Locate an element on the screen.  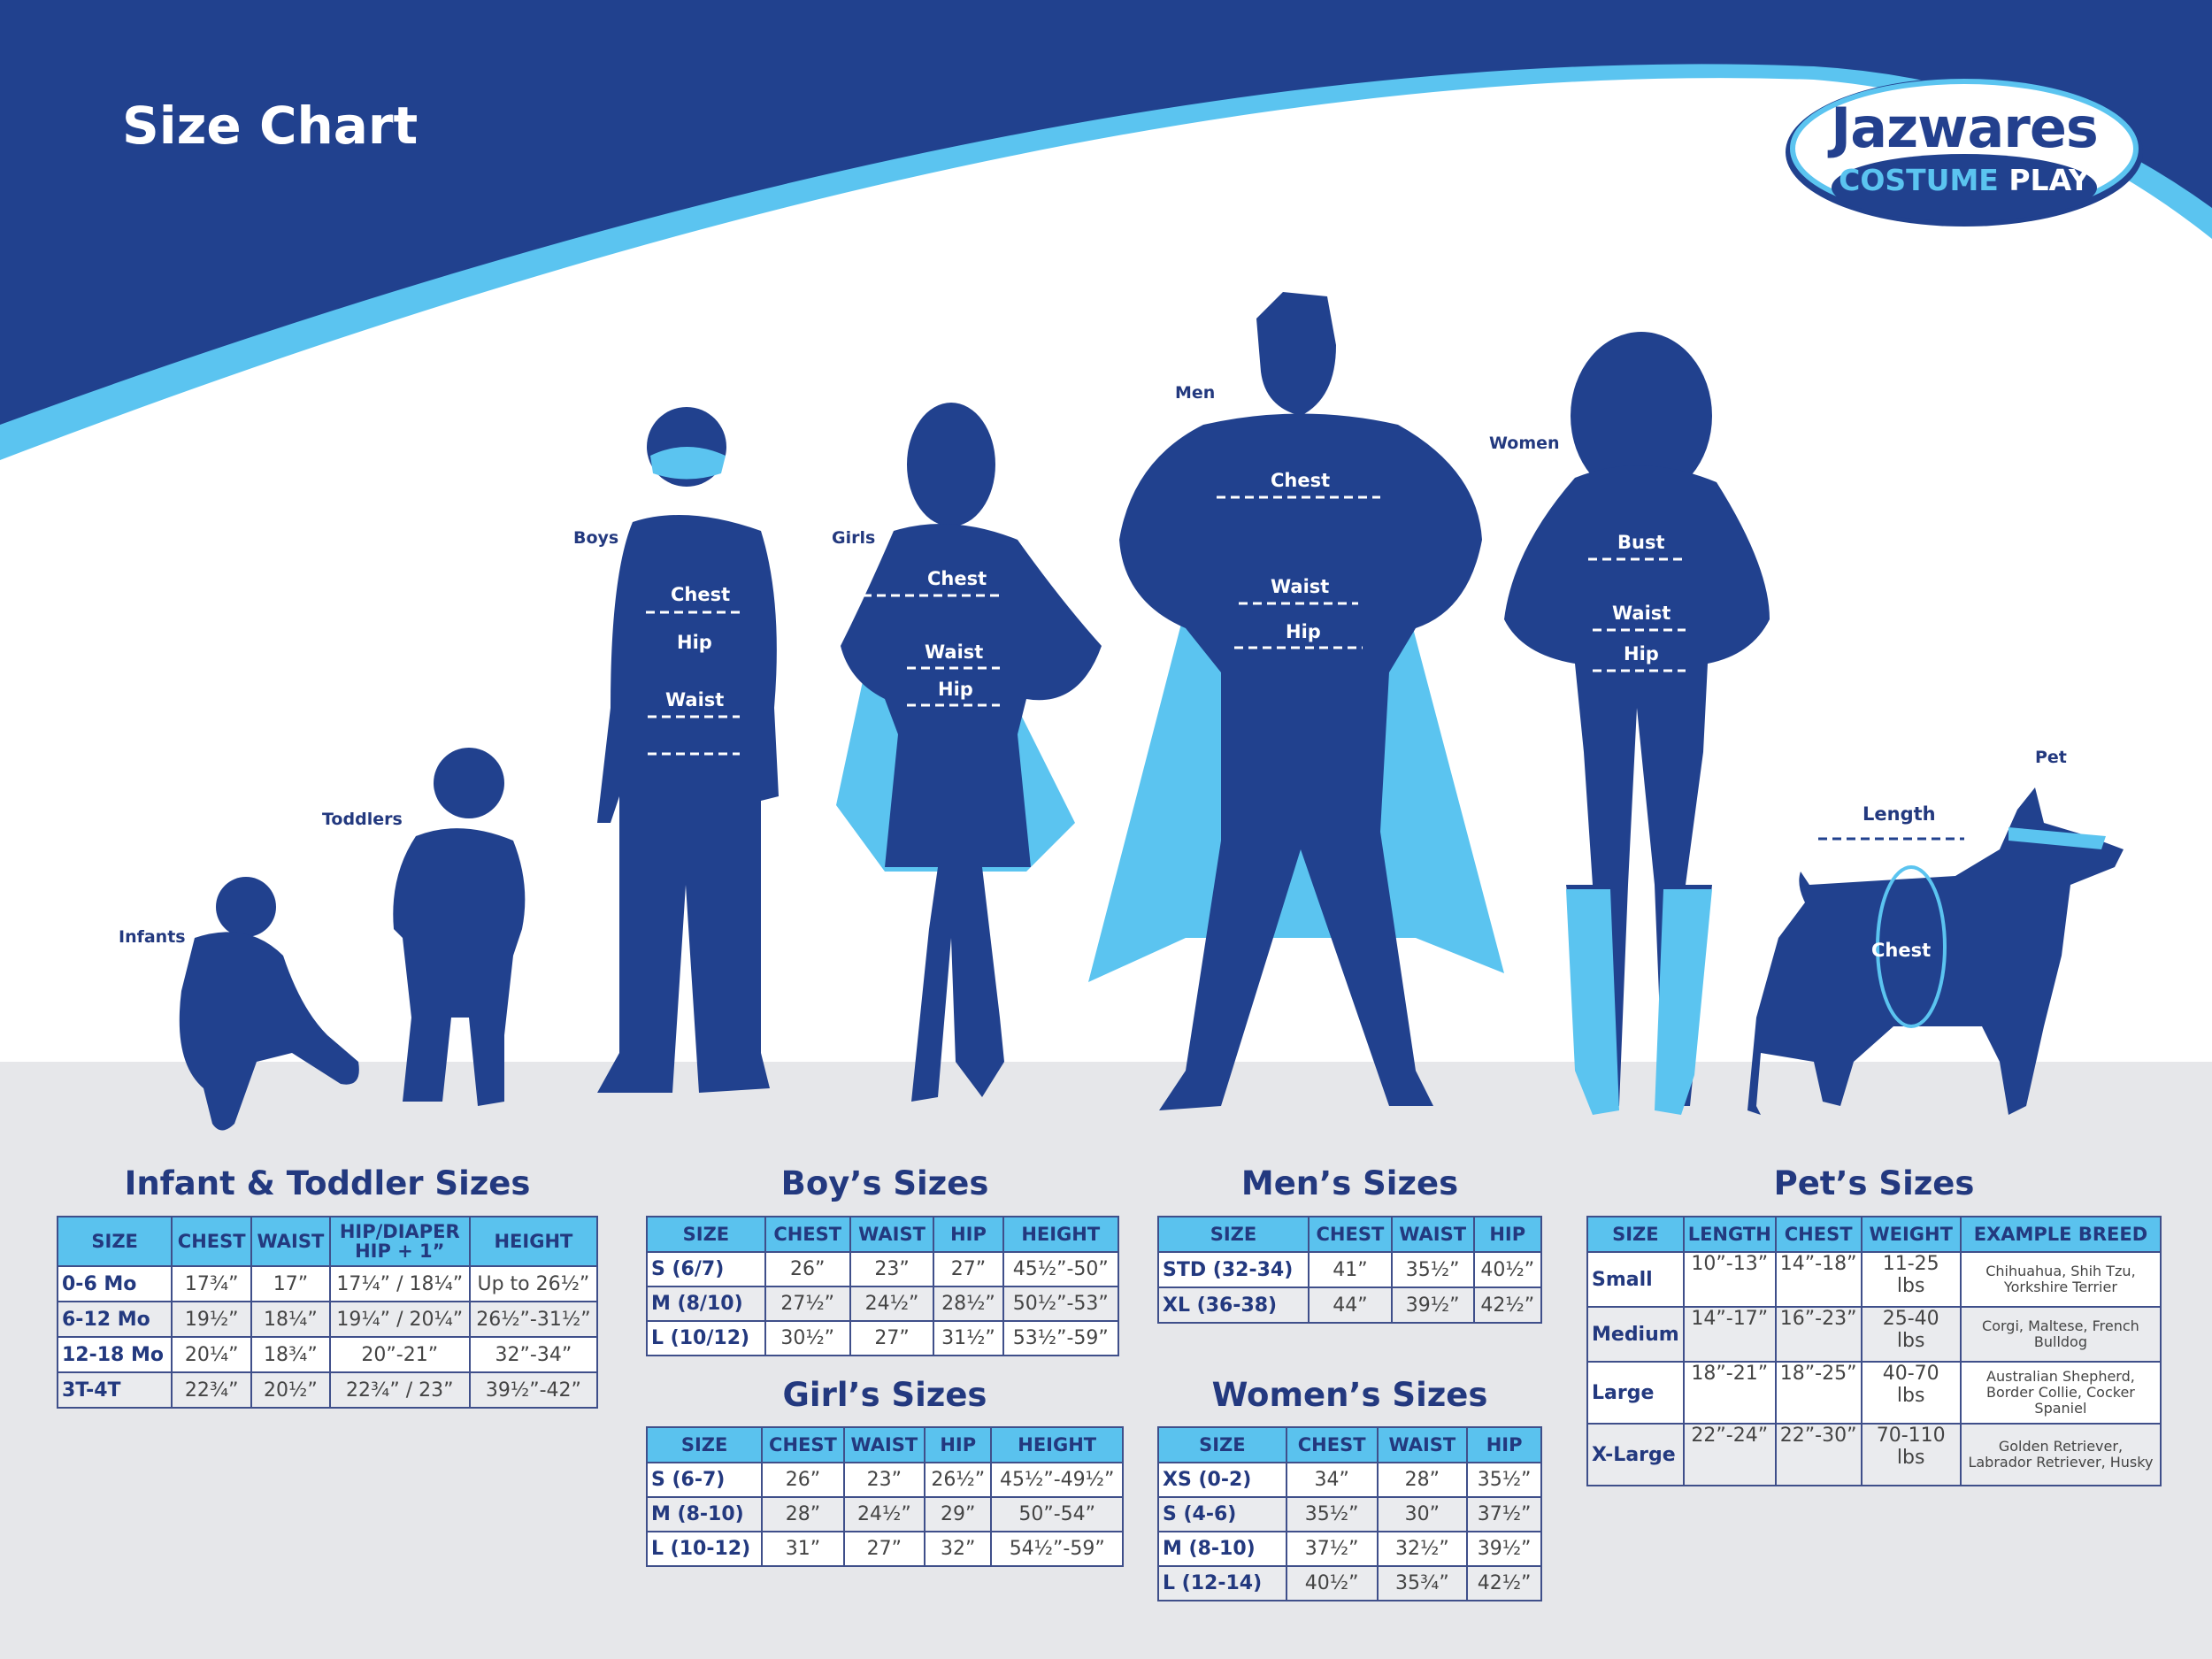
value-cell: Up to 26½” is located at coordinates (534, 1283).